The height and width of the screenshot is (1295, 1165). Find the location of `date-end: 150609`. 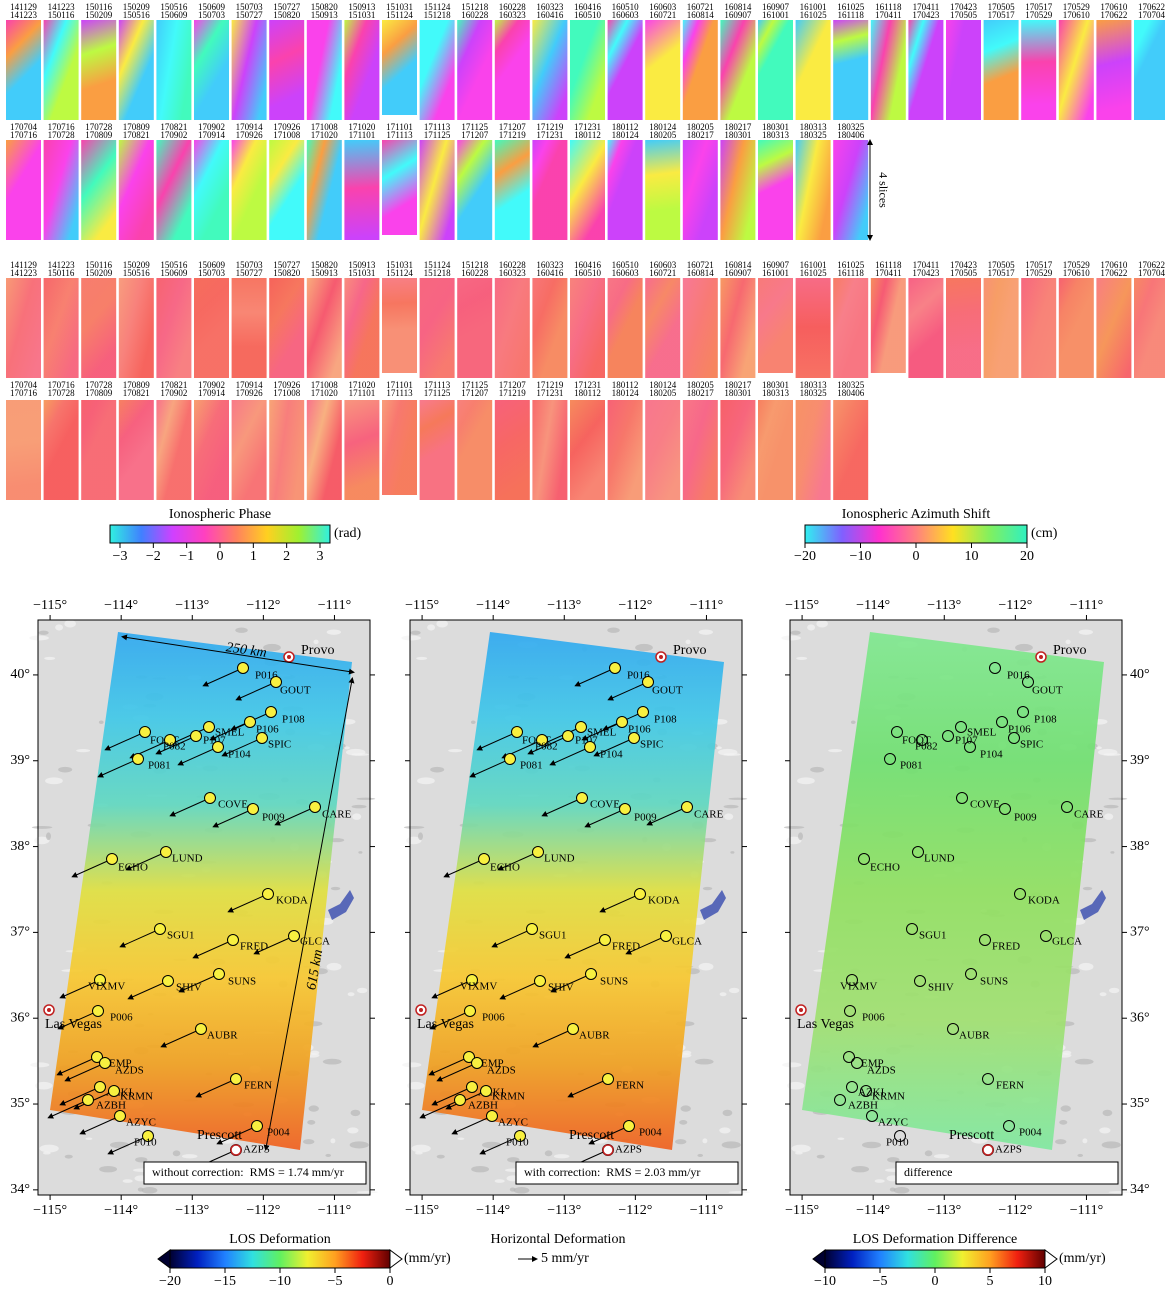

date-end: 150609 is located at coordinates (174, 15).